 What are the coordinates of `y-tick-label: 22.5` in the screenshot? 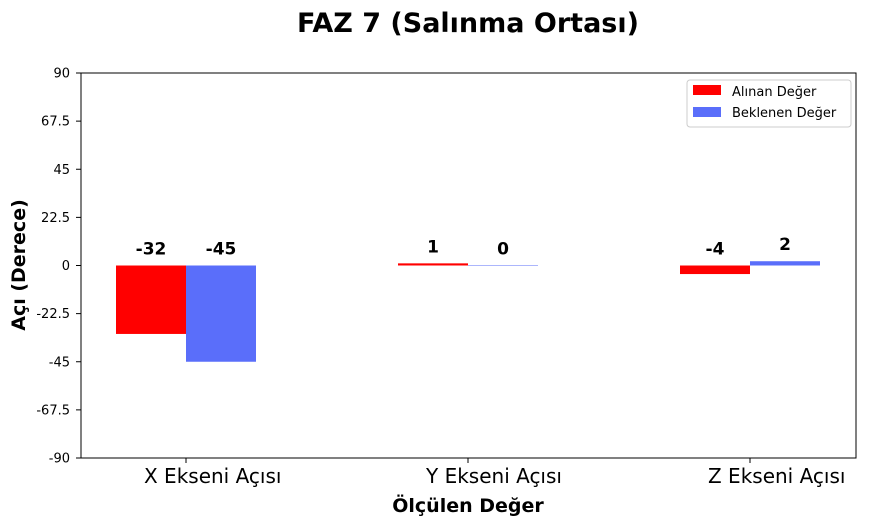 It's located at (55, 218).